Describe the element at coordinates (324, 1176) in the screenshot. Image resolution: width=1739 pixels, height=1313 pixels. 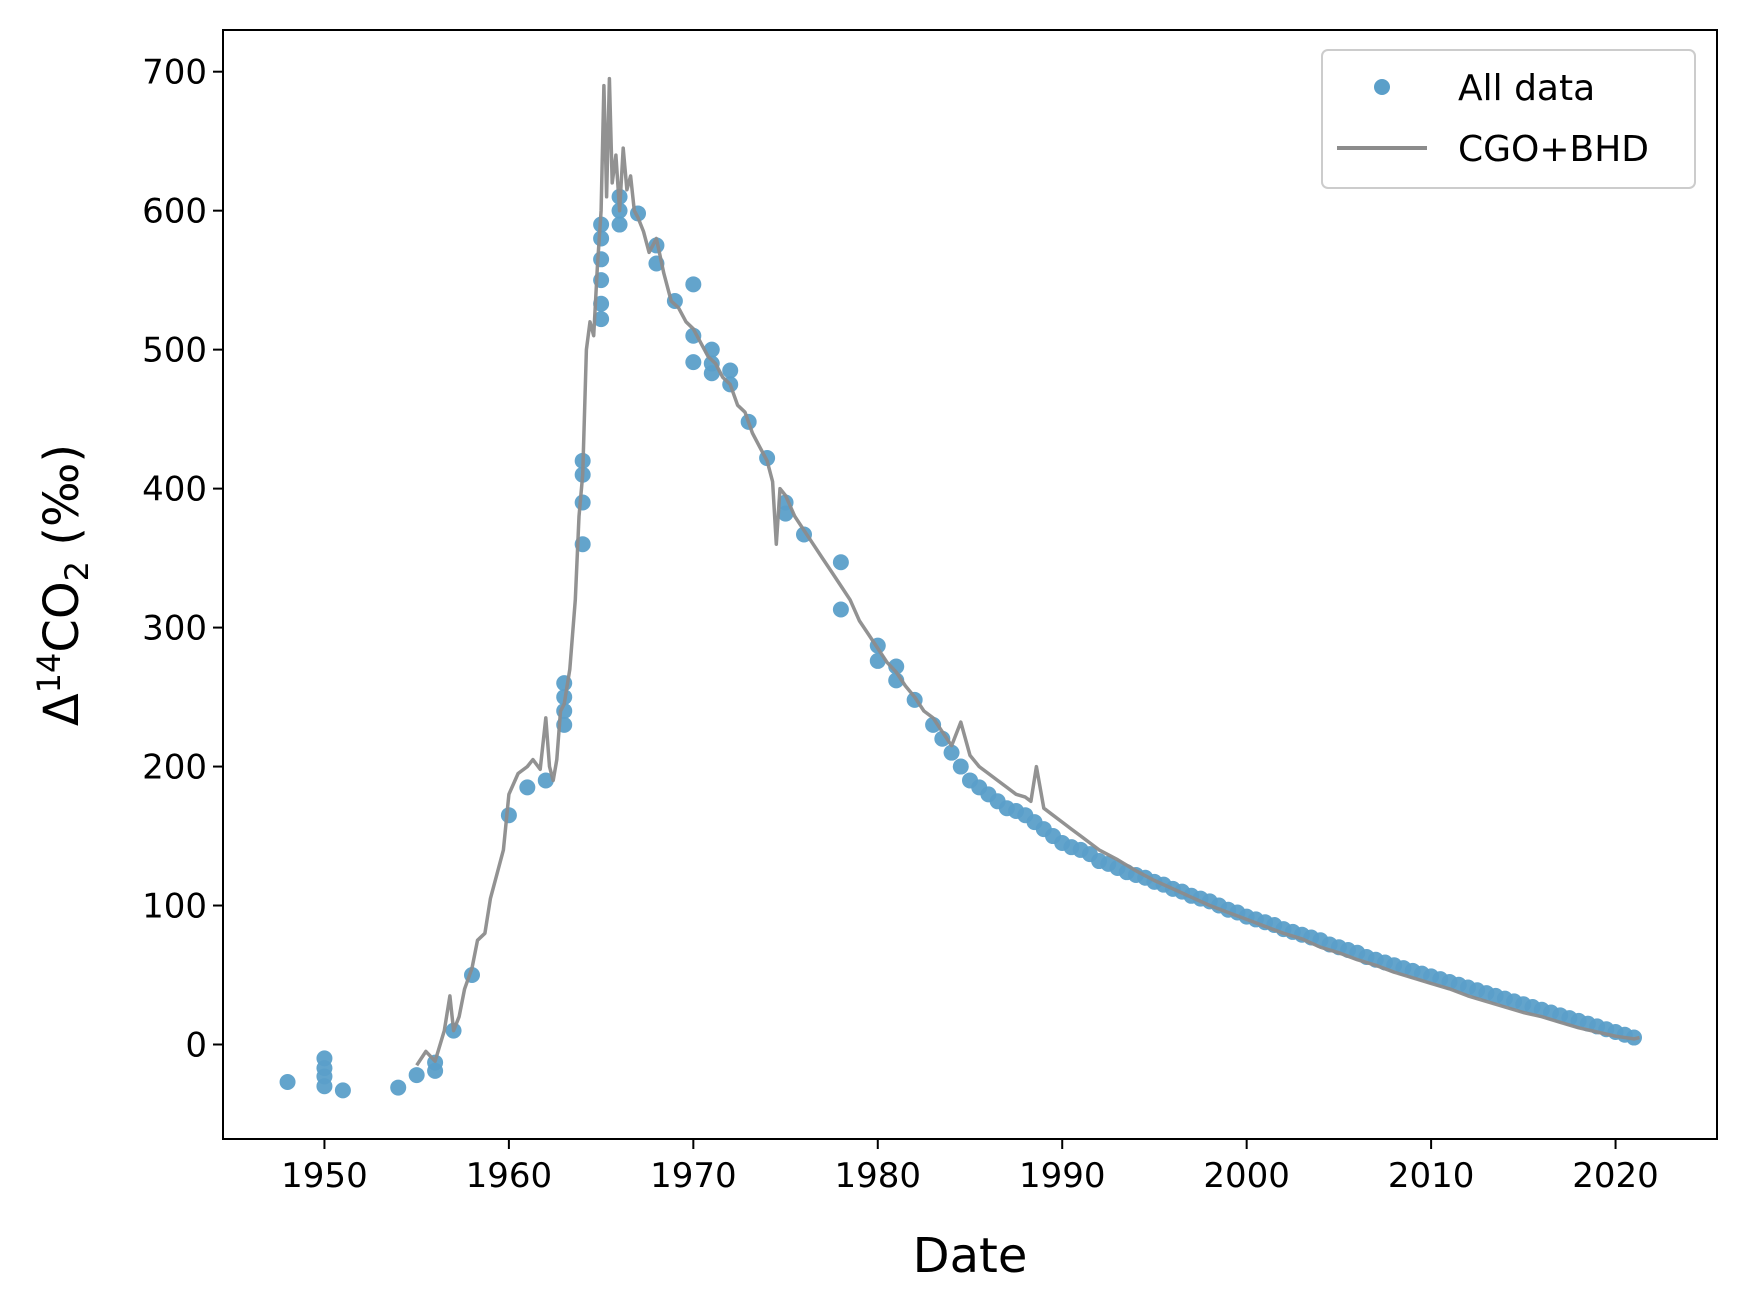
I see `x-tick-label: 1950` at that location.